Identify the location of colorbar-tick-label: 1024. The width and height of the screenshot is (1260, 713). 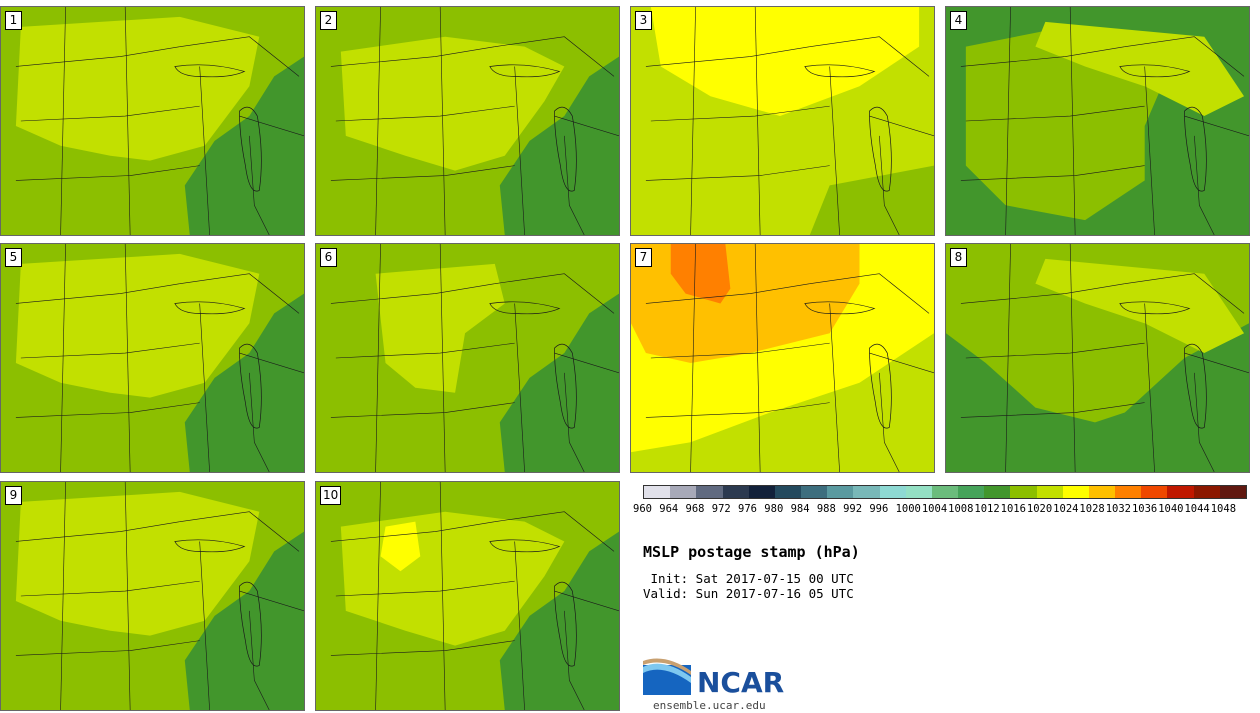
(1066, 509).